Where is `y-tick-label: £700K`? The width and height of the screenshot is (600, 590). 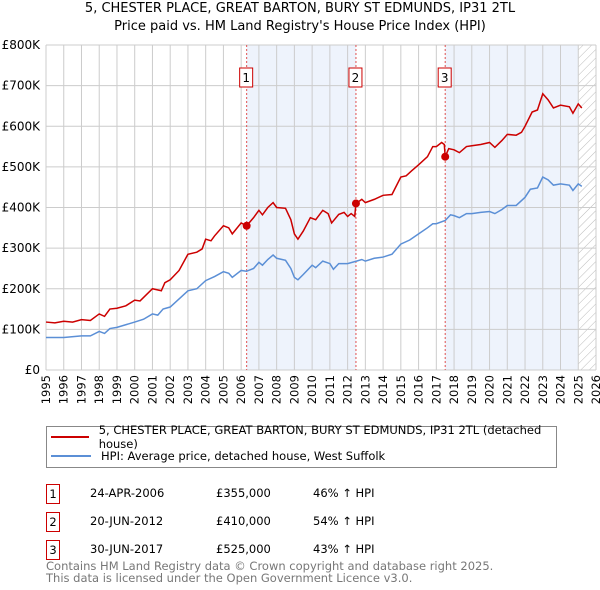
y-tick-label: £700K is located at coordinates (22, 86).